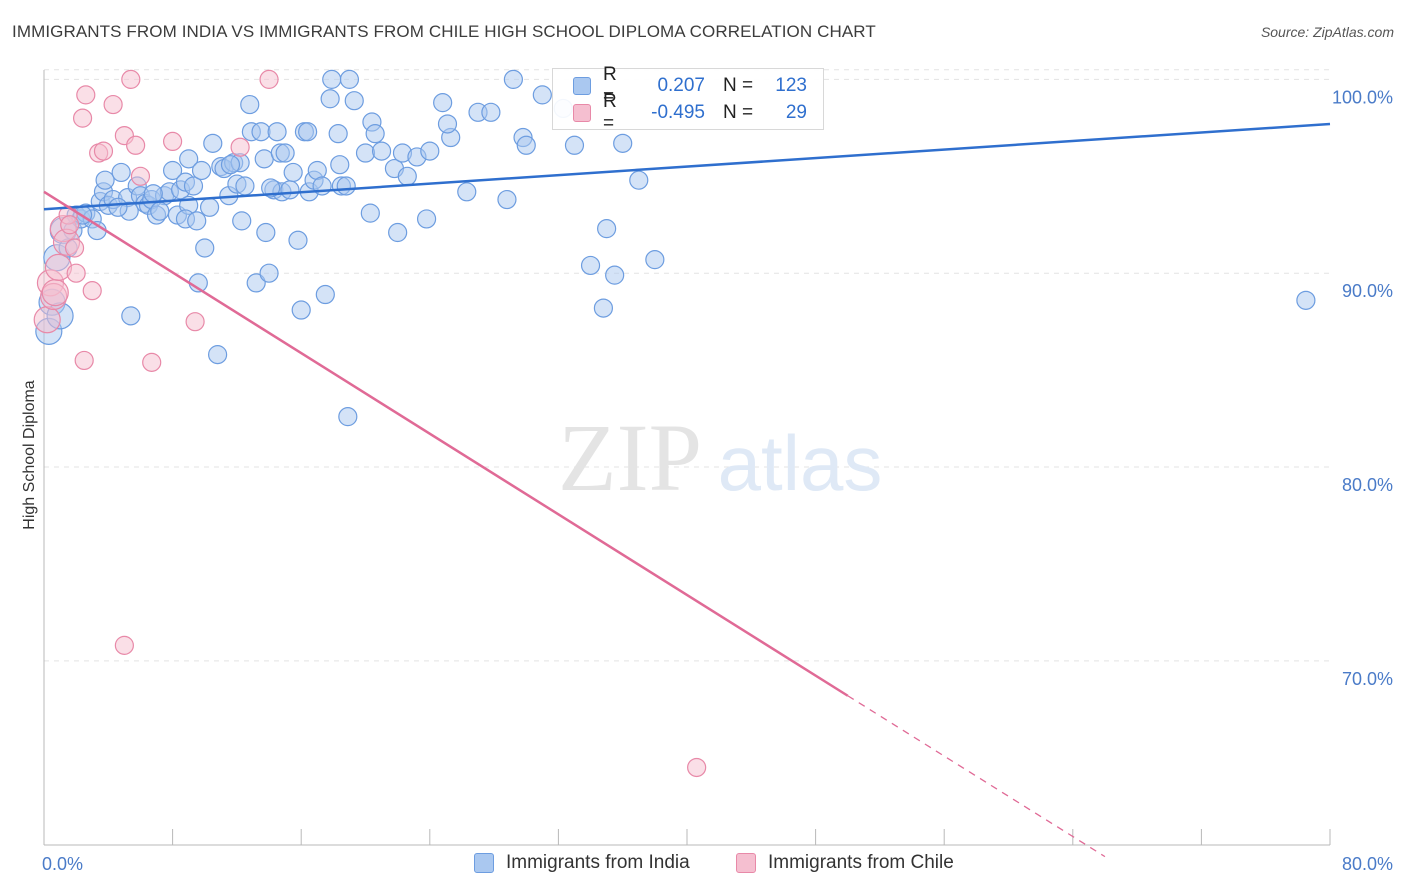  I want to click on x-tick-label: 80.0%, so click(1367, 864).